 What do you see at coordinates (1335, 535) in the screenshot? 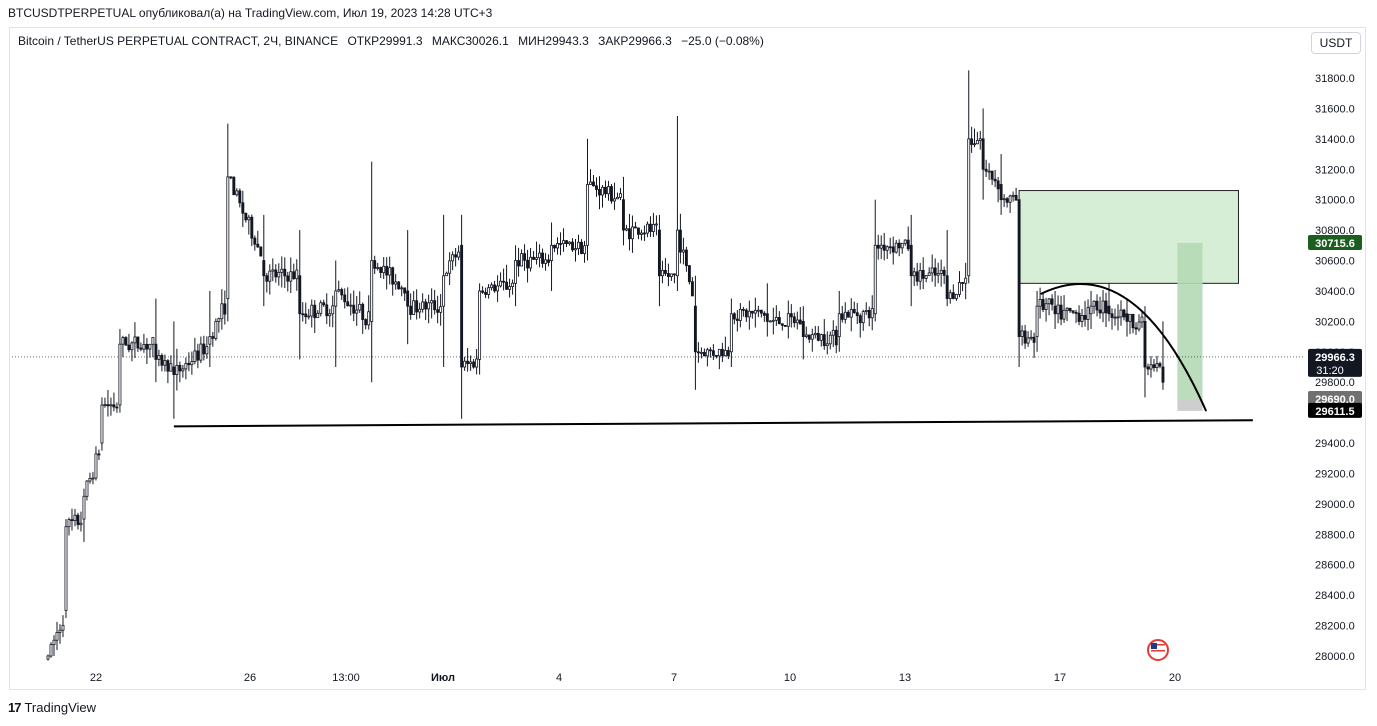
I see `y-tick-label: 28800.0` at bounding box center [1335, 535].